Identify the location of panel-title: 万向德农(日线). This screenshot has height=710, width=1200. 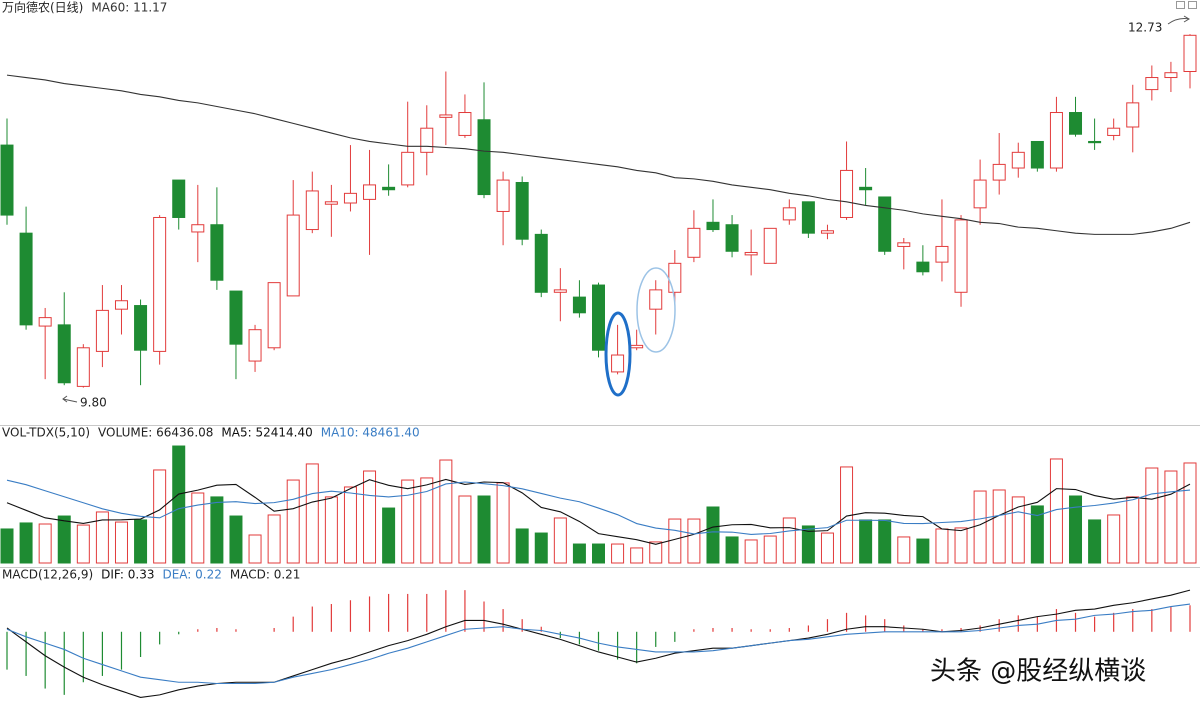
(42, 7).